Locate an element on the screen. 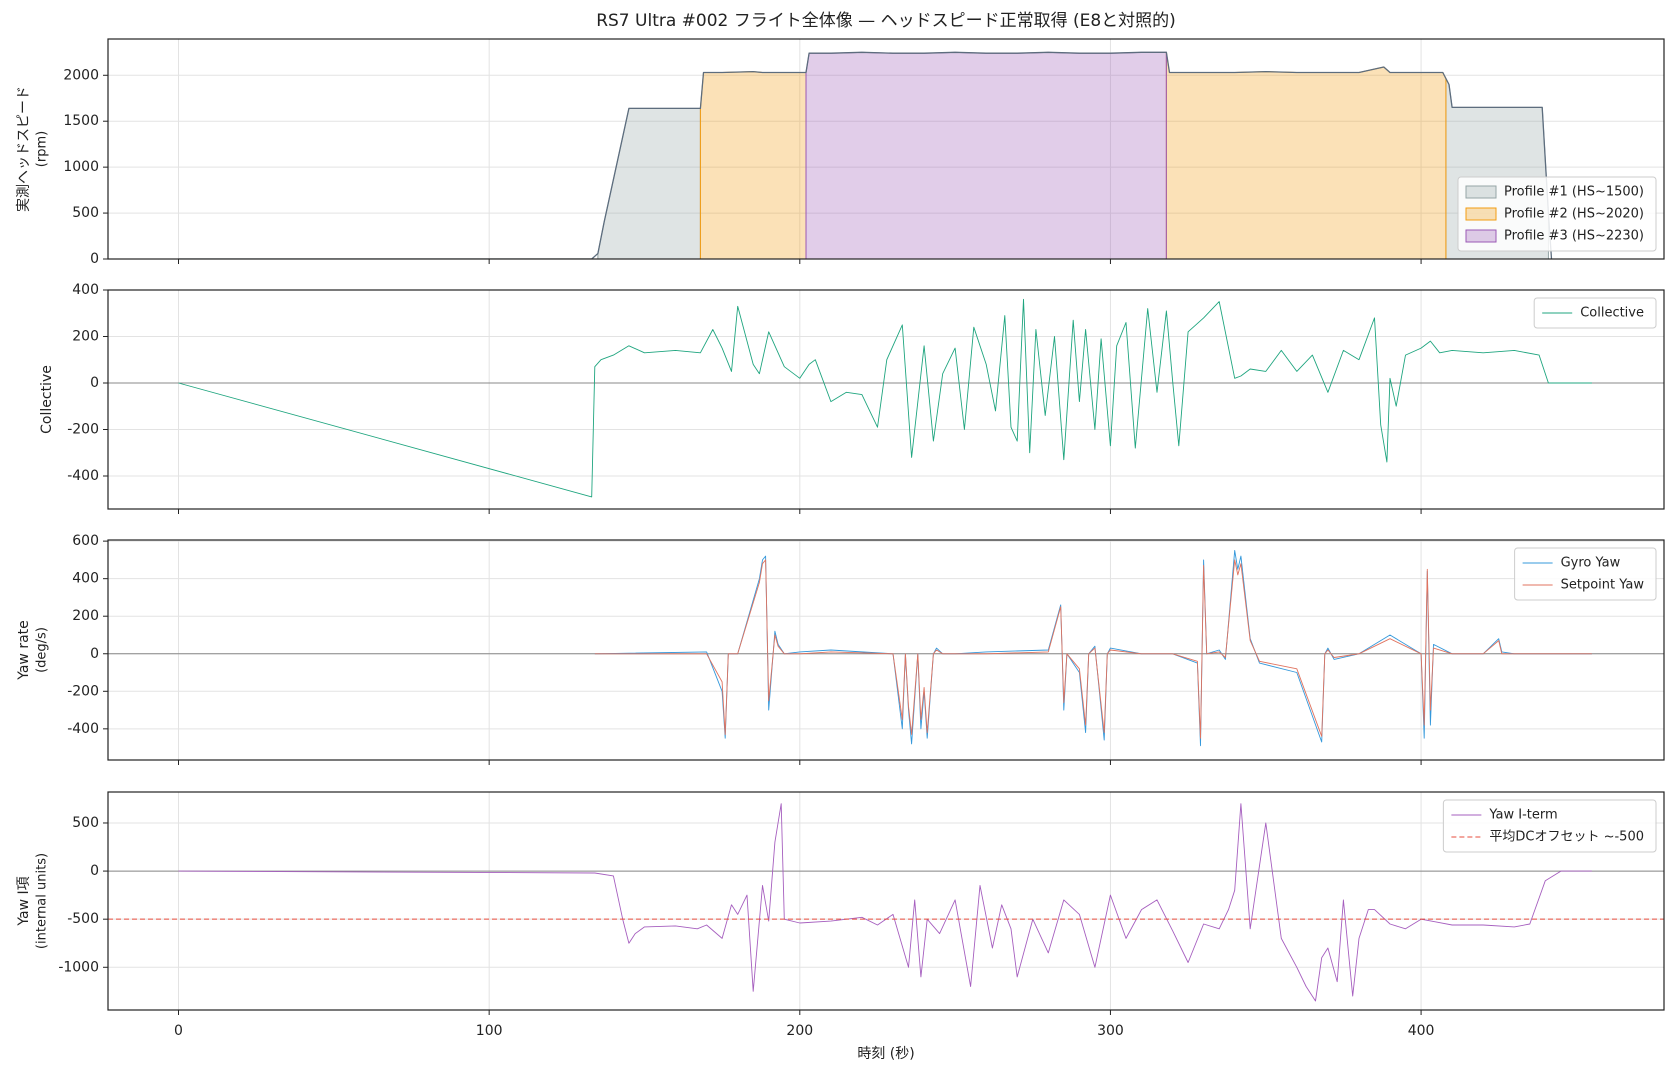 The image size is (1669, 1069). y-axis-label: Yaw rate is located at coordinates (24, 650).